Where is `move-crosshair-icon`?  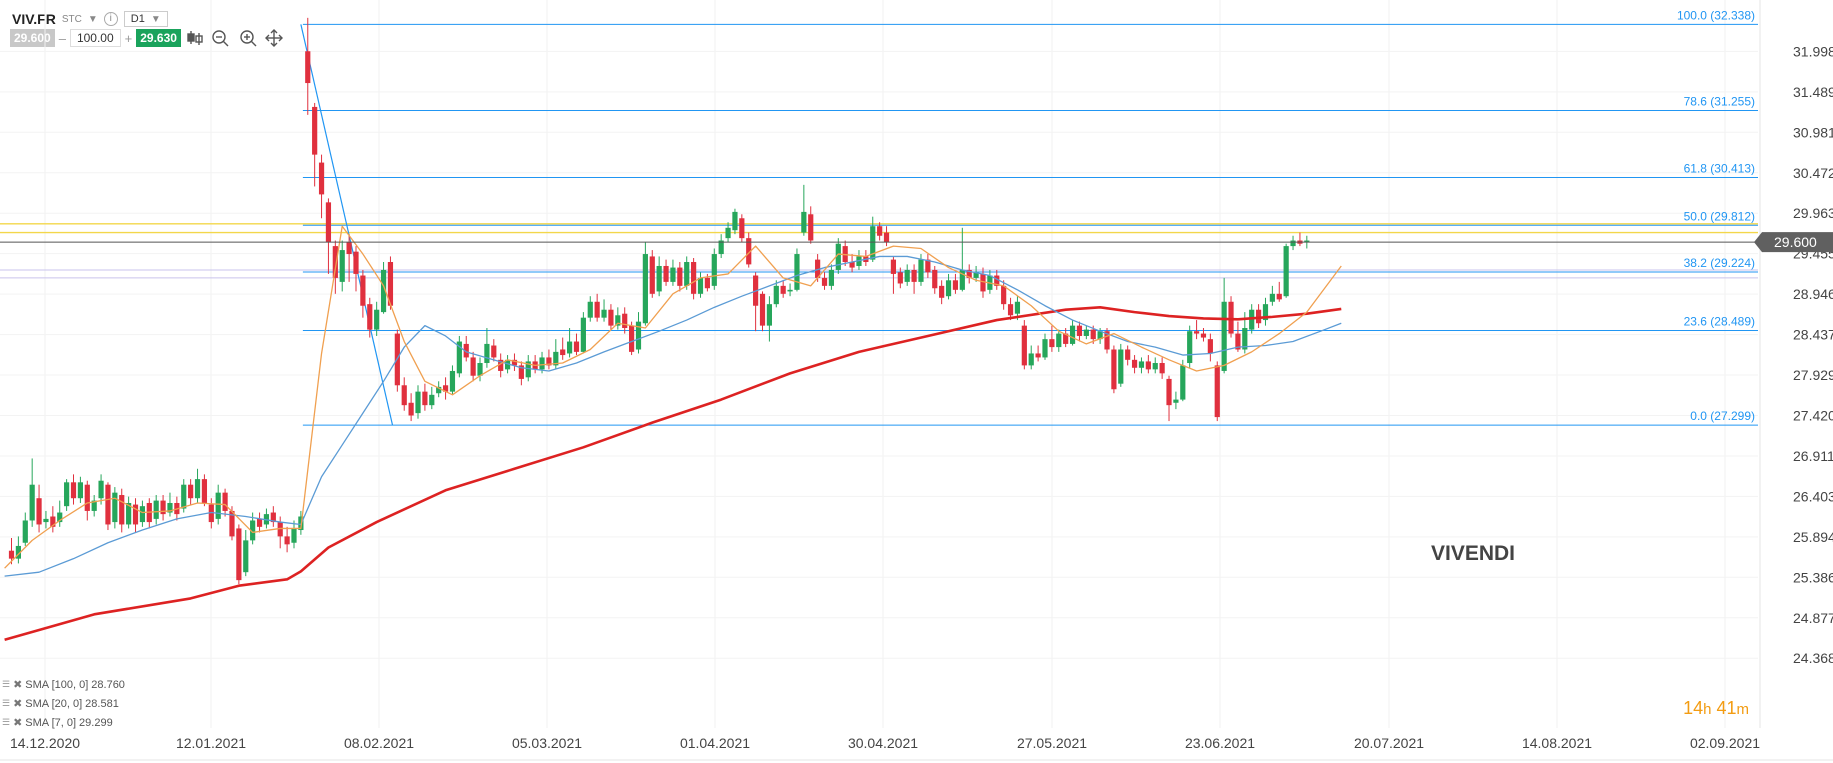 move-crosshair-icon is located at coordinates (273, 38).